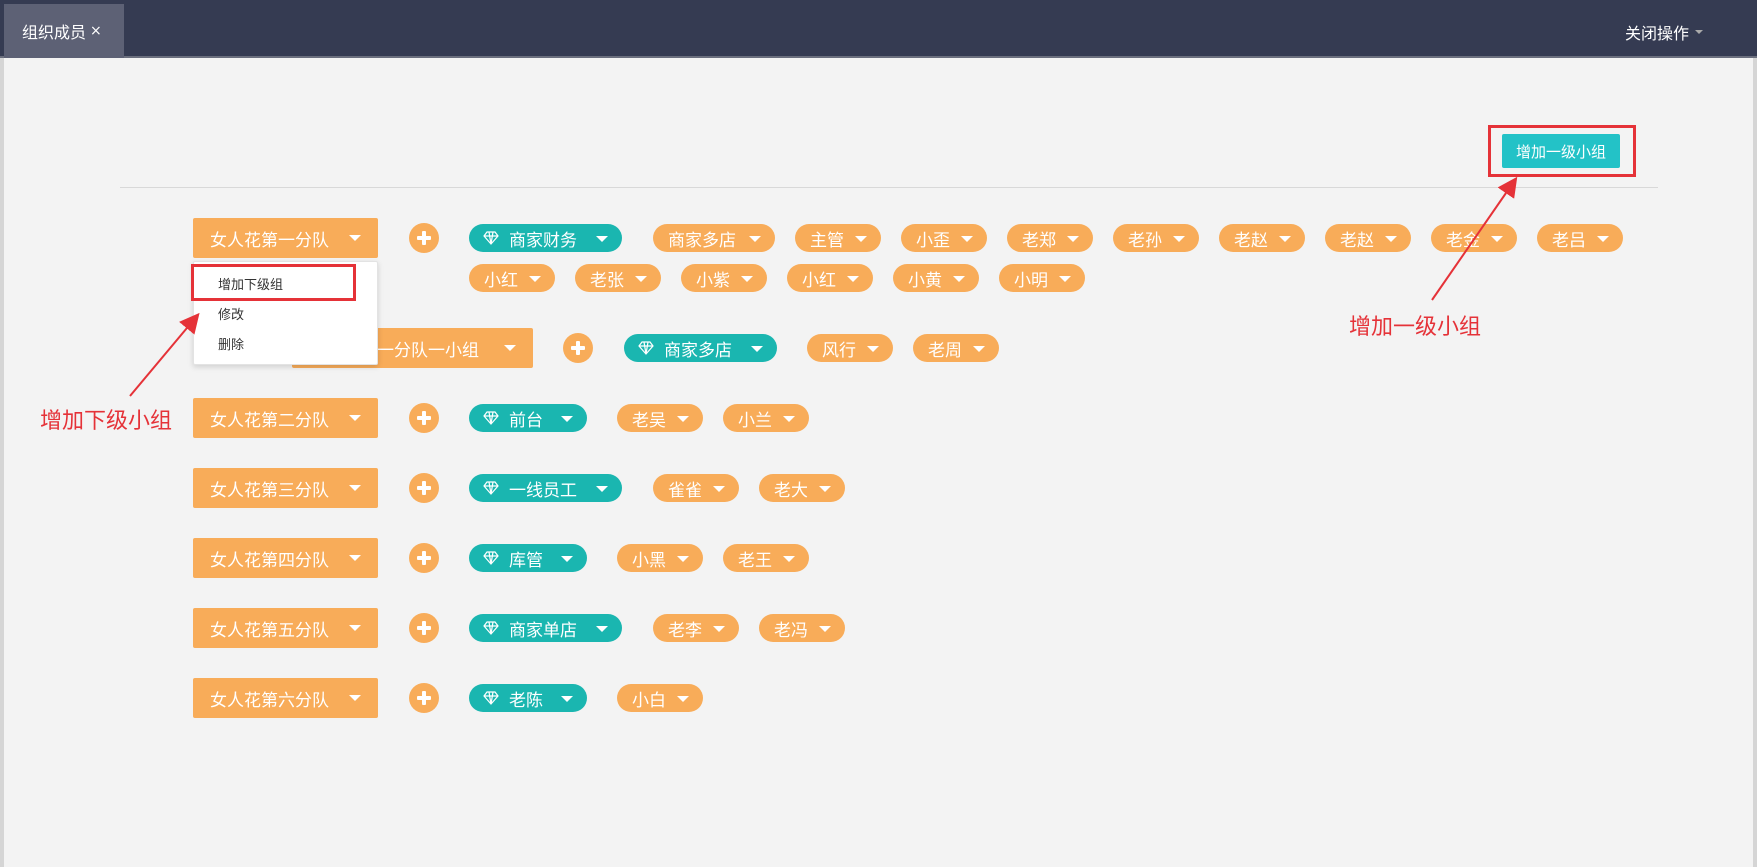  I want to click on member-pill: 老王, so click(766, 558).